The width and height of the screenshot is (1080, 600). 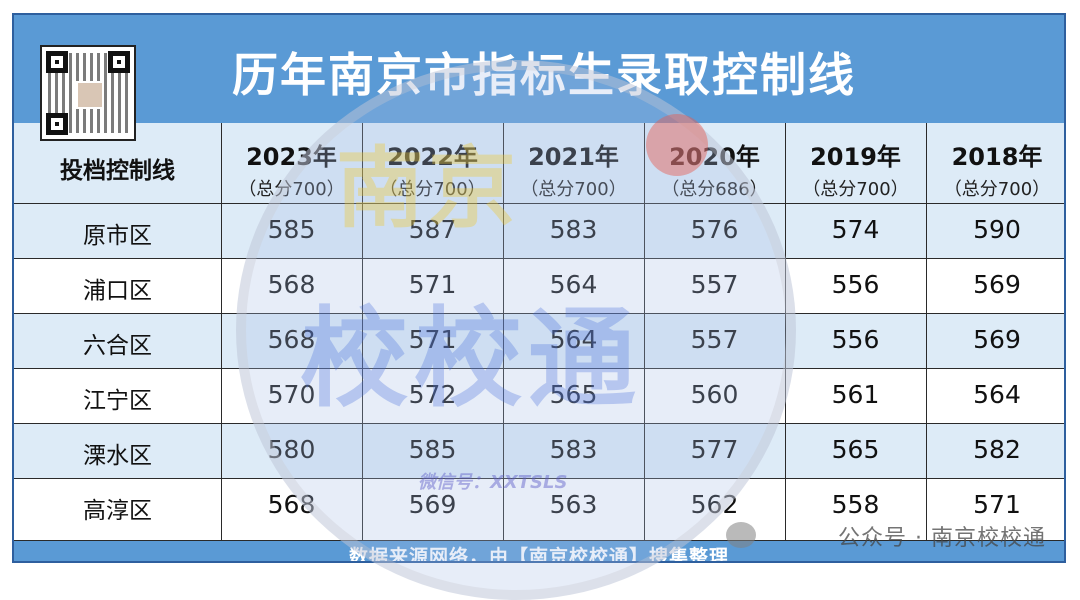 I want to click on score-cell: 590, so click(x=997, y=229).